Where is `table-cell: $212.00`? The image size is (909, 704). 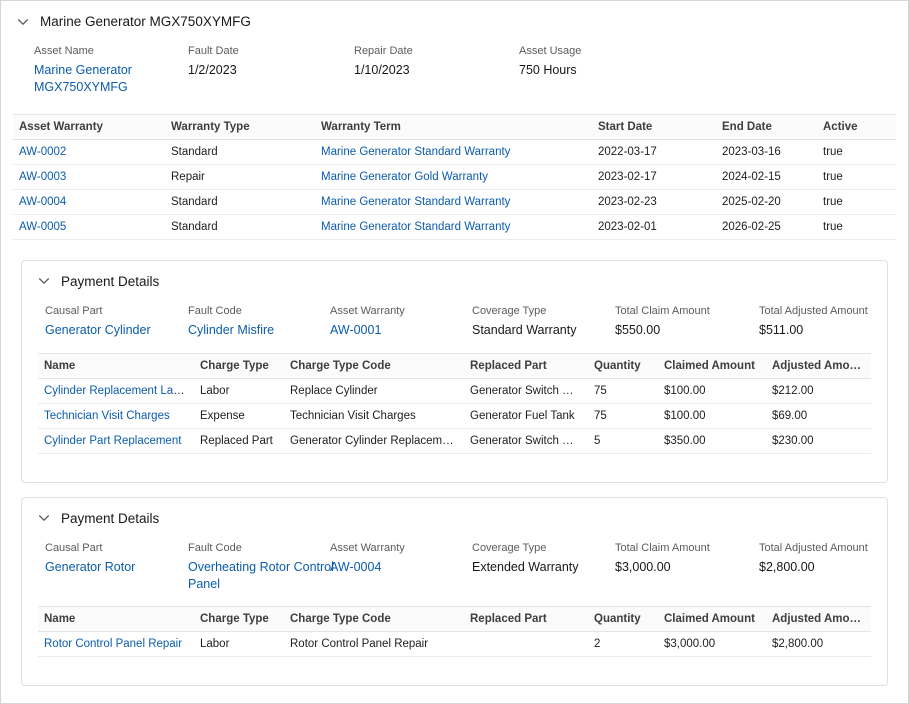 table-cell: $212.00 is located at coordinates (818, 391).